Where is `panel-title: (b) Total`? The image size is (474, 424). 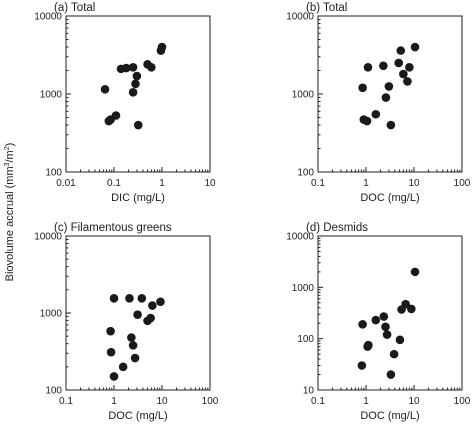 panel-title: (b) Total is located at coordinates (326, 8).